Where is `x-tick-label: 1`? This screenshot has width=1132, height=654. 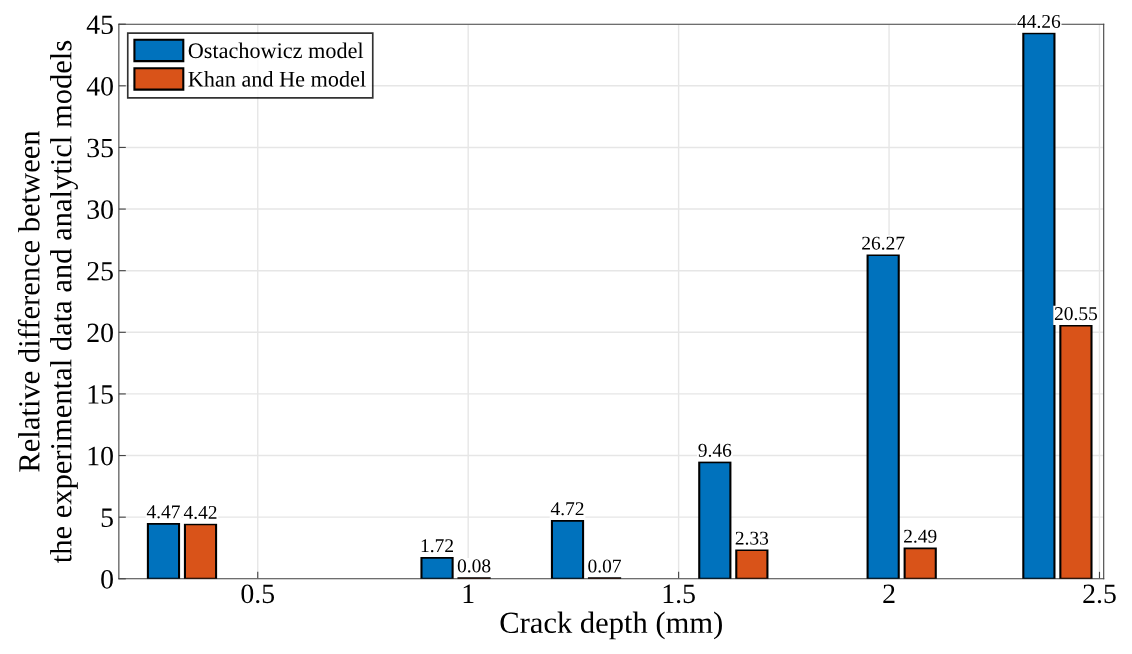 x-tick-label: 1 is located at coordinates (468, 593).